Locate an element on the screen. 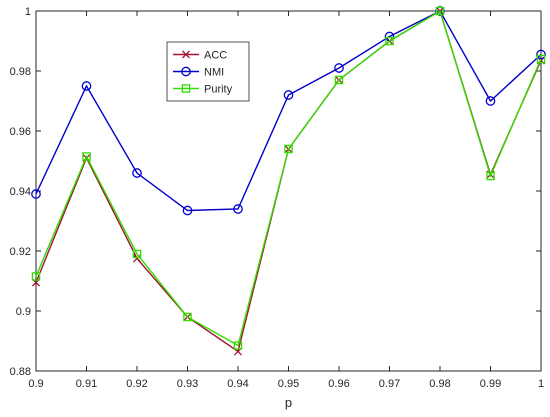 The width and height of the screenshot is (550, 417). y-tick-label: 0.9 is located at coordinates (23, 312).